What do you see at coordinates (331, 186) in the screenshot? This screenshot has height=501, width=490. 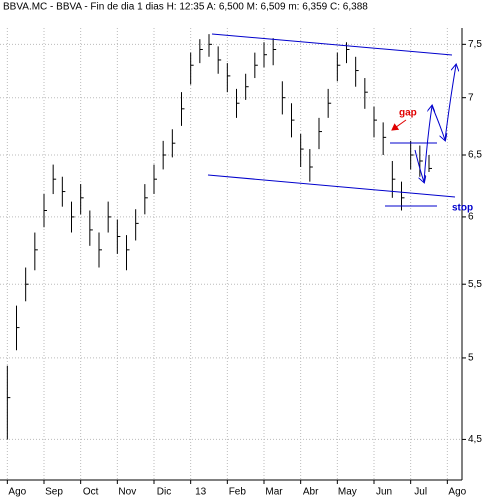 I see `lower-channel` at bounding box center [331, 186].